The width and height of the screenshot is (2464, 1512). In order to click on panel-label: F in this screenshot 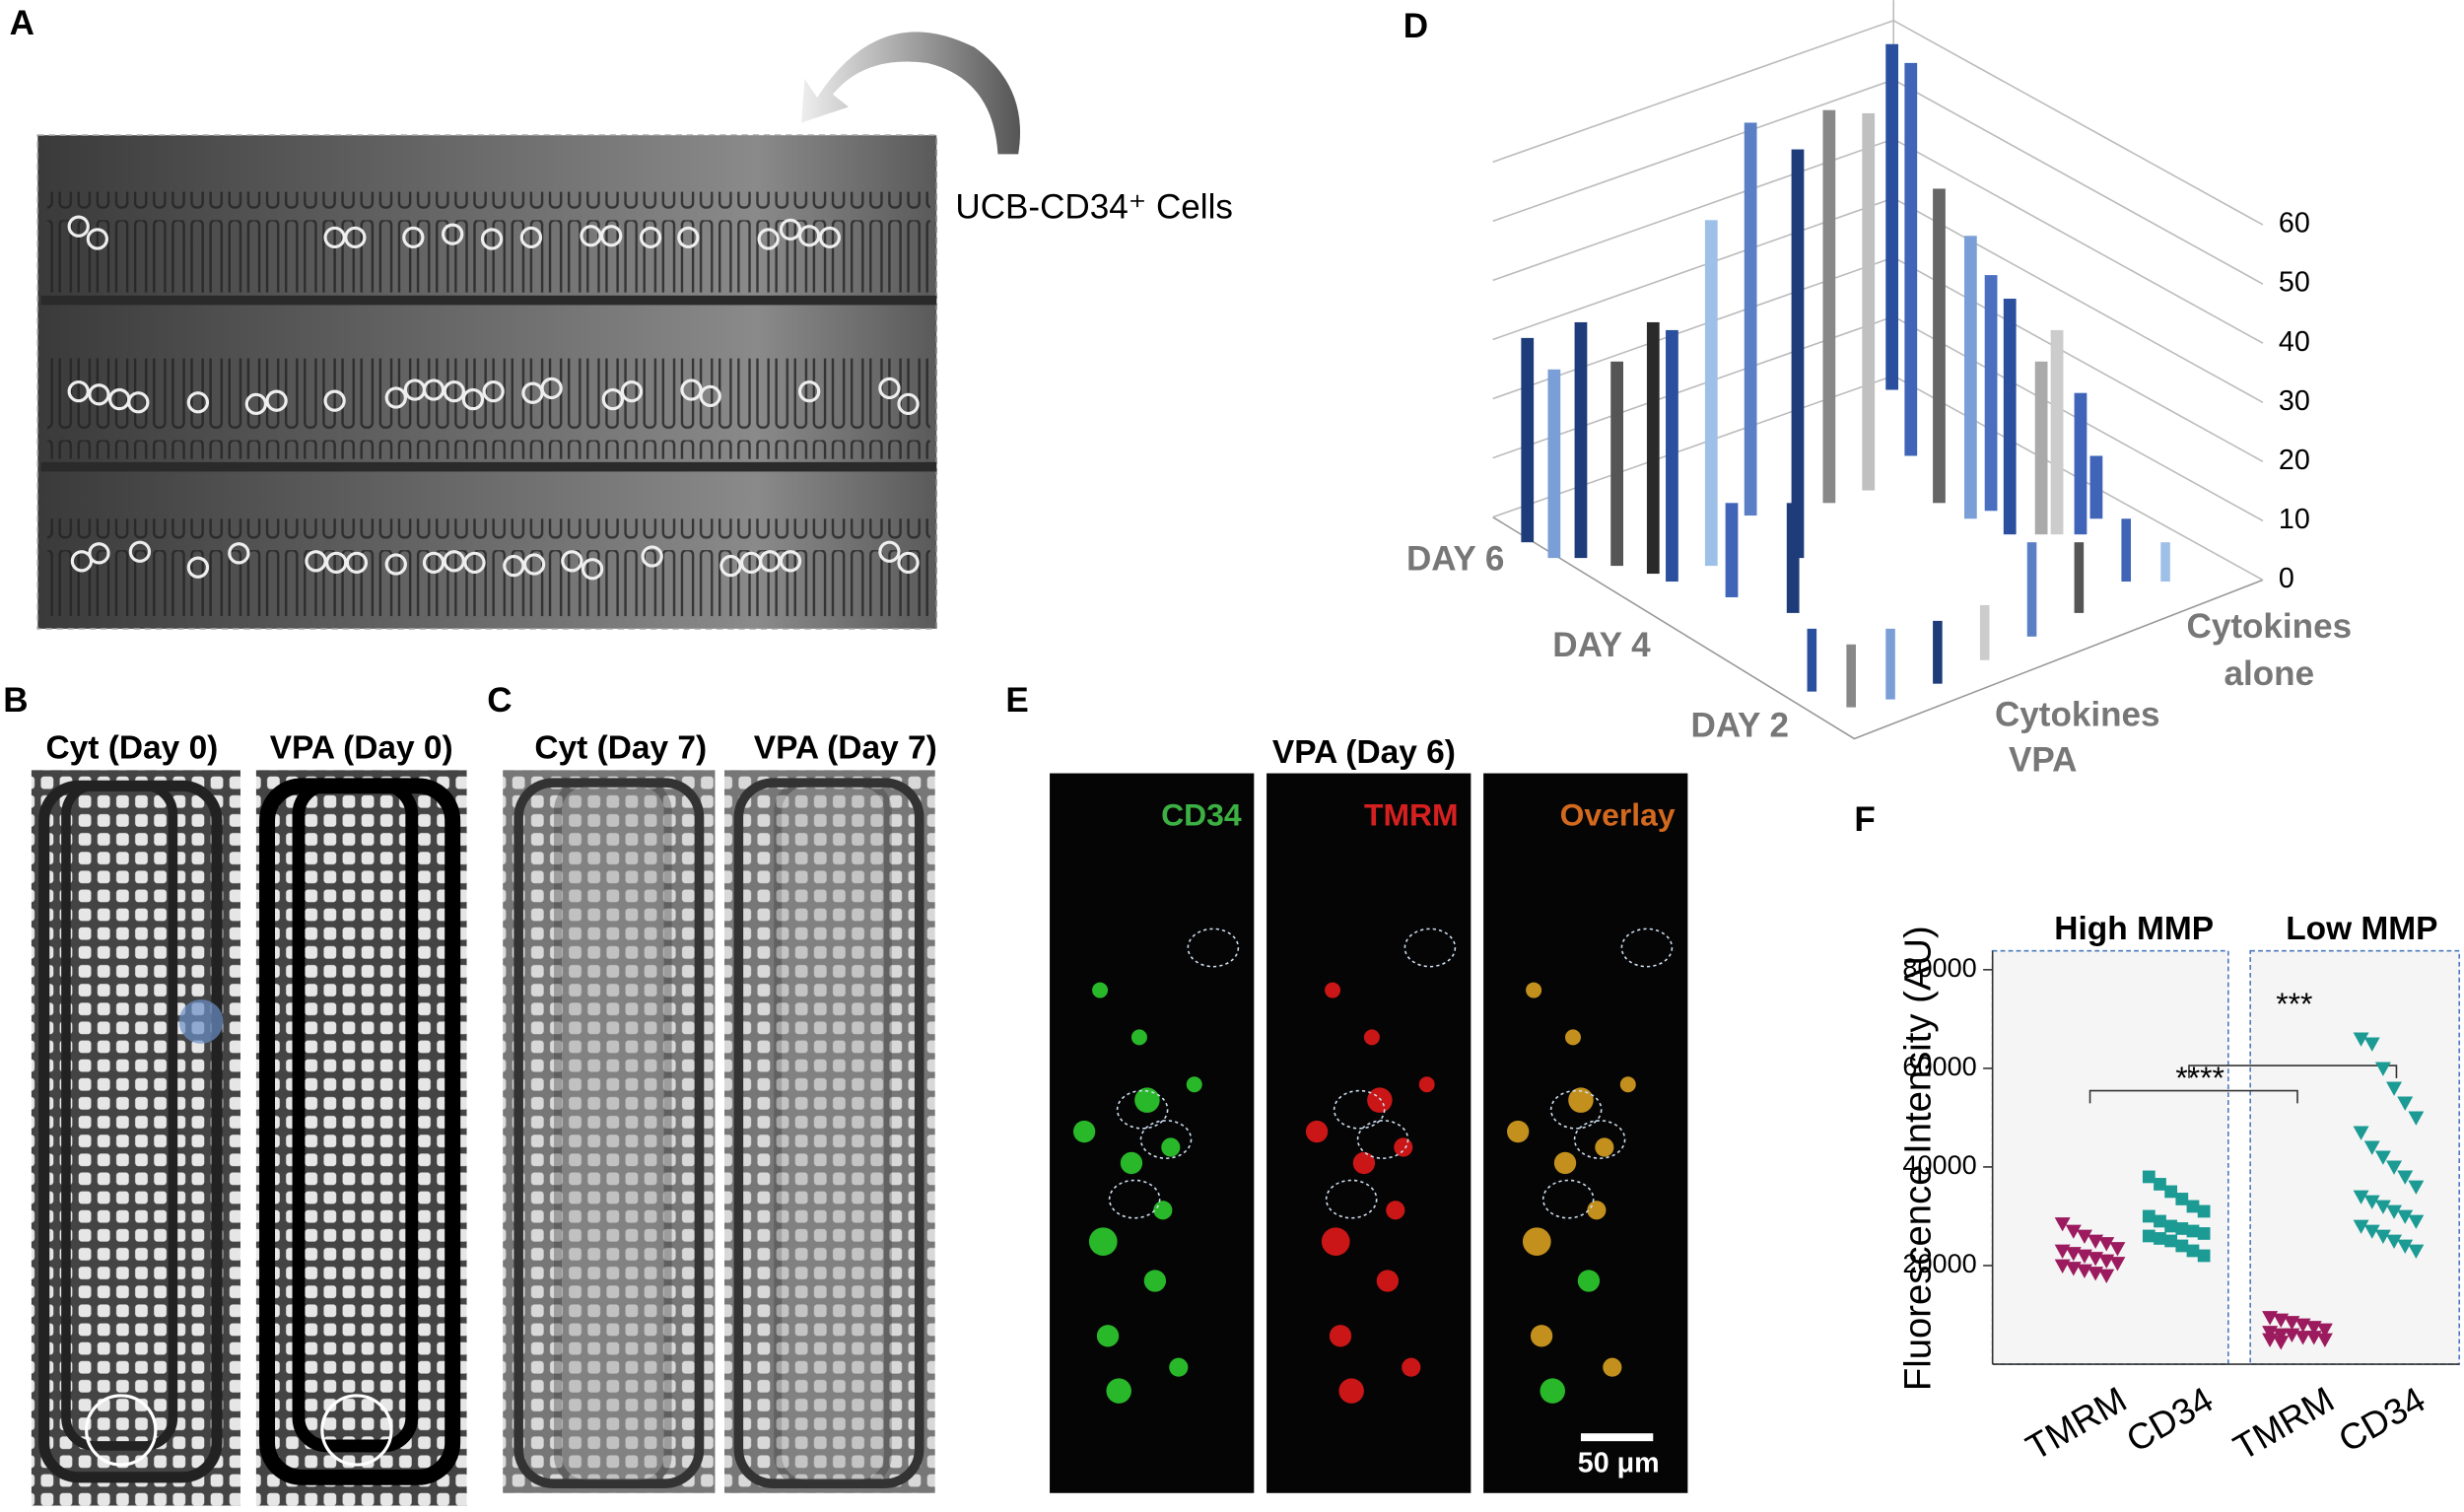, I will do `click(1864, 820)`.